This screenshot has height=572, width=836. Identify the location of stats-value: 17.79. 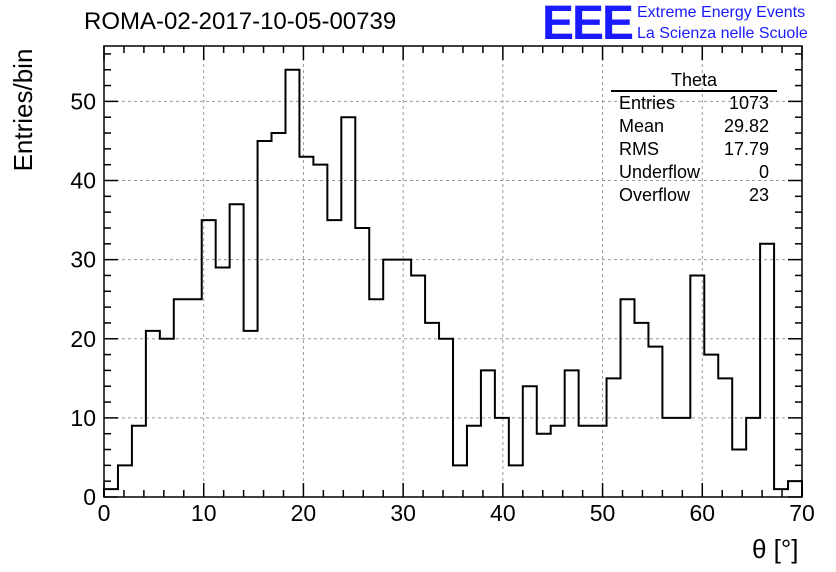
(746, 149).